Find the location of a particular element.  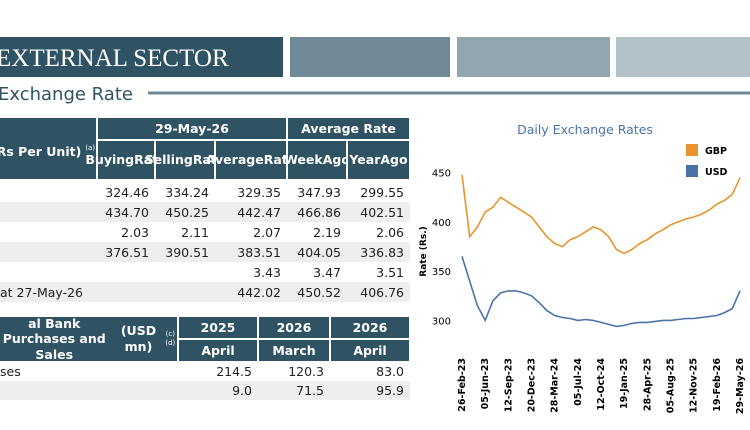

column-header: Average Rate is located at coordinates (251, 160).